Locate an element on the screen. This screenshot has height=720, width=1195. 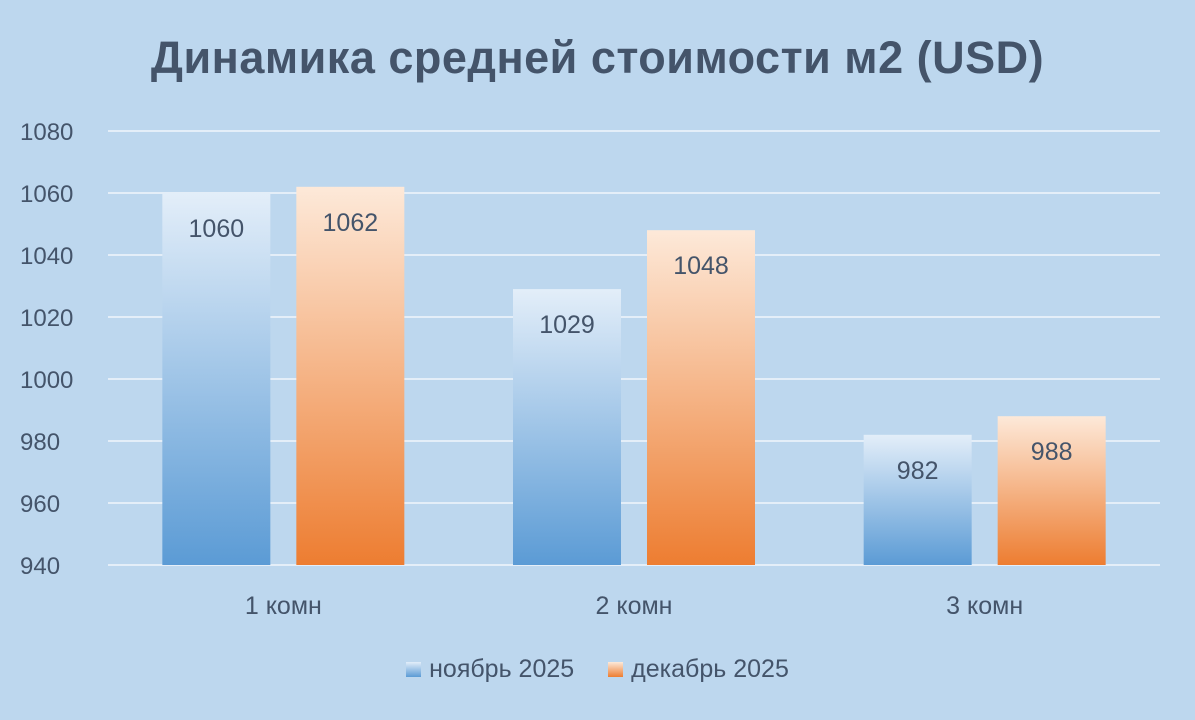
chart-title: Динамика средней стоимости м2 (USD) is located at coordinates (597, 57).